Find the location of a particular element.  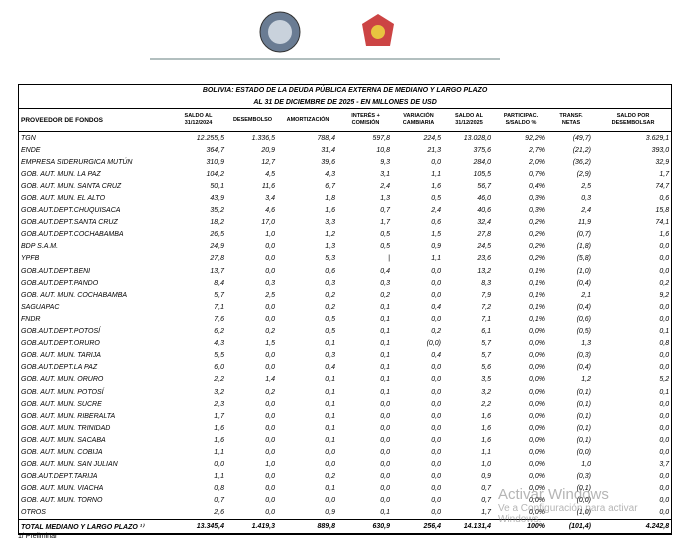

coat-center is located at coordinates (378, 32).